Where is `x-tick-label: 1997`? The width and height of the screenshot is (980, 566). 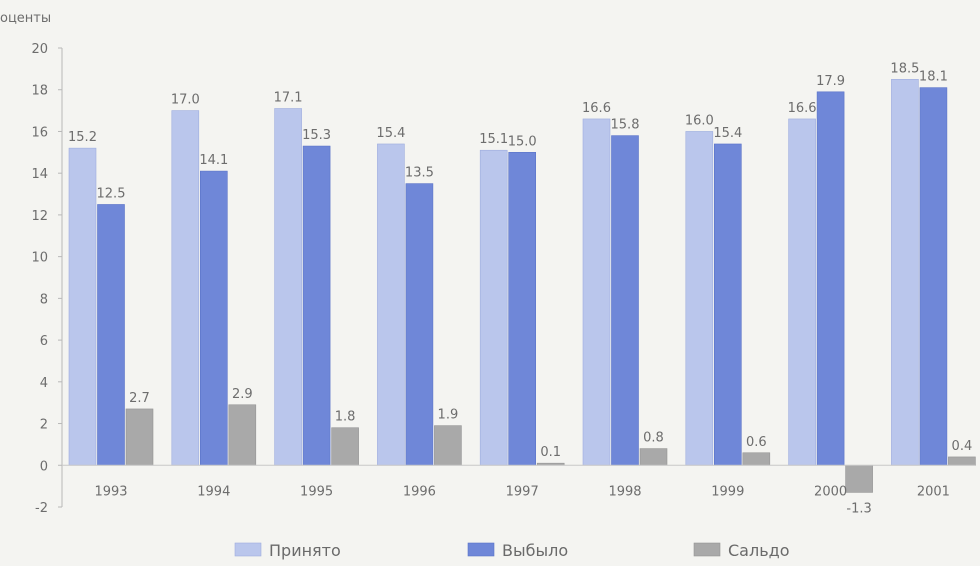 x-tick-label: 1997 is located at coordinates (522, 491).